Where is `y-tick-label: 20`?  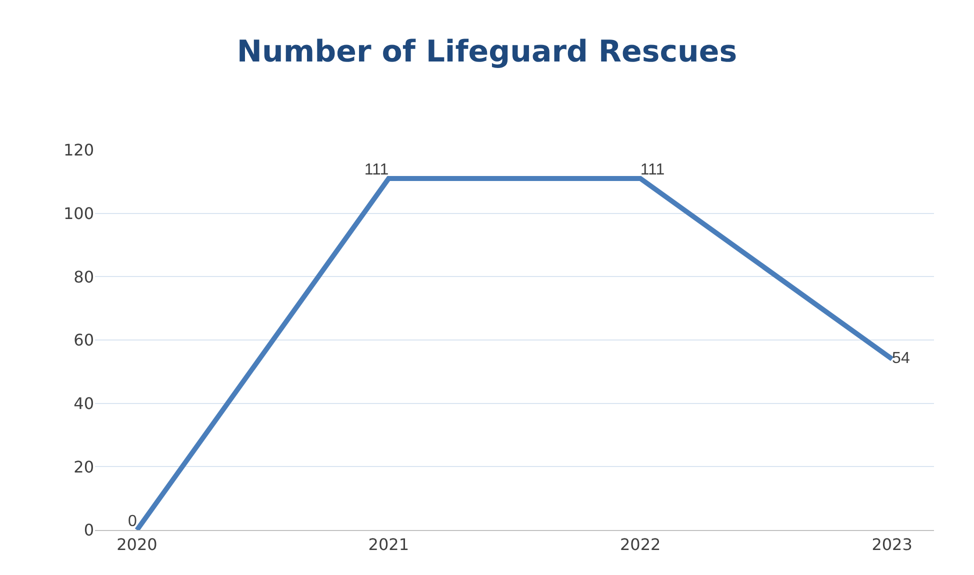 y-tick-label: 20 is located at coordinates (84, 466).